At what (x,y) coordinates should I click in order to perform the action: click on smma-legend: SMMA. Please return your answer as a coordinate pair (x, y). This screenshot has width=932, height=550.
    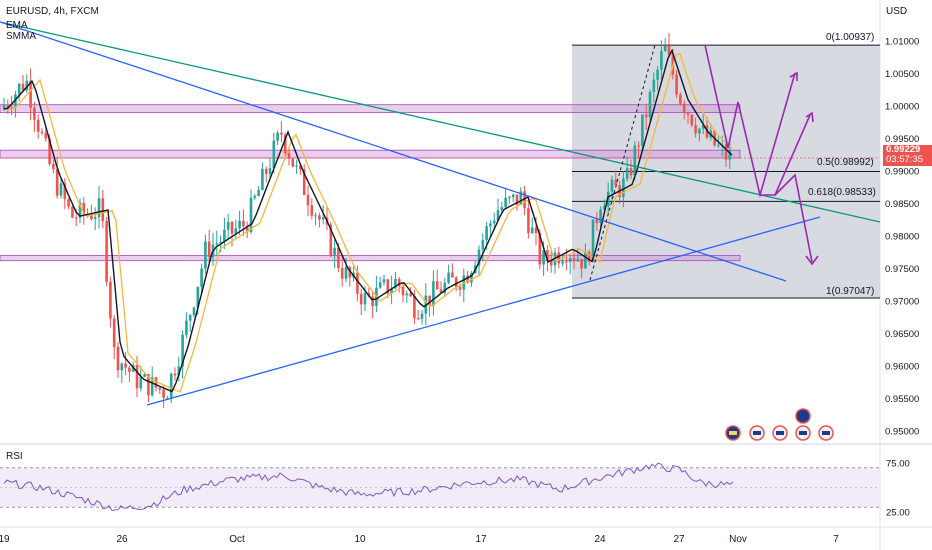
    Looking at the image, I should click on (21, 36).